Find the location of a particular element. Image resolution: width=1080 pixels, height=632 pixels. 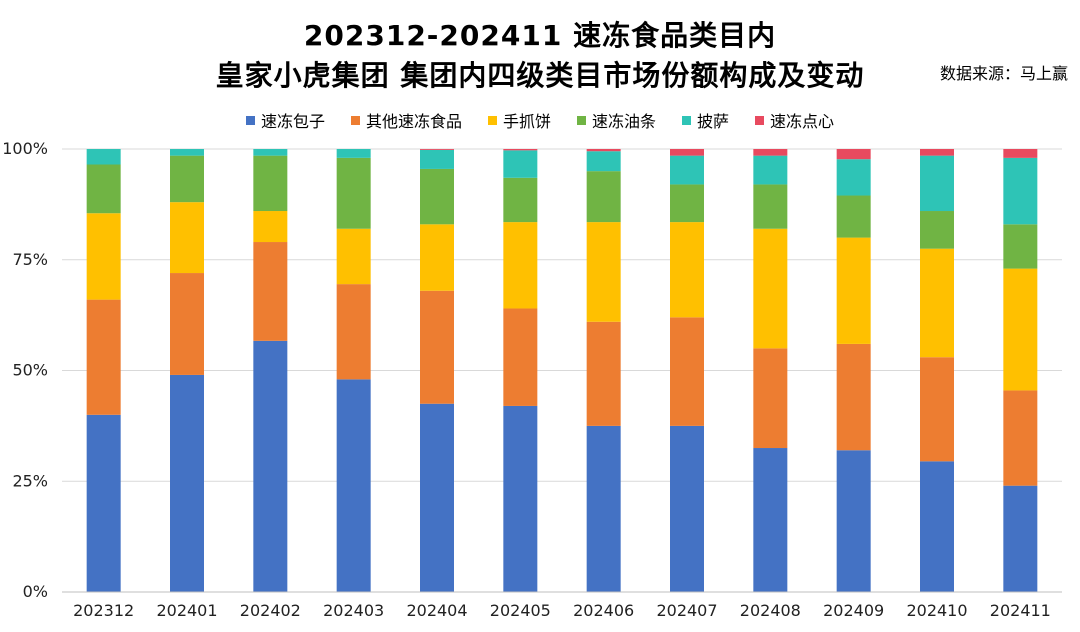

legend-label: 披萨 is located at coordinates (713, 121).